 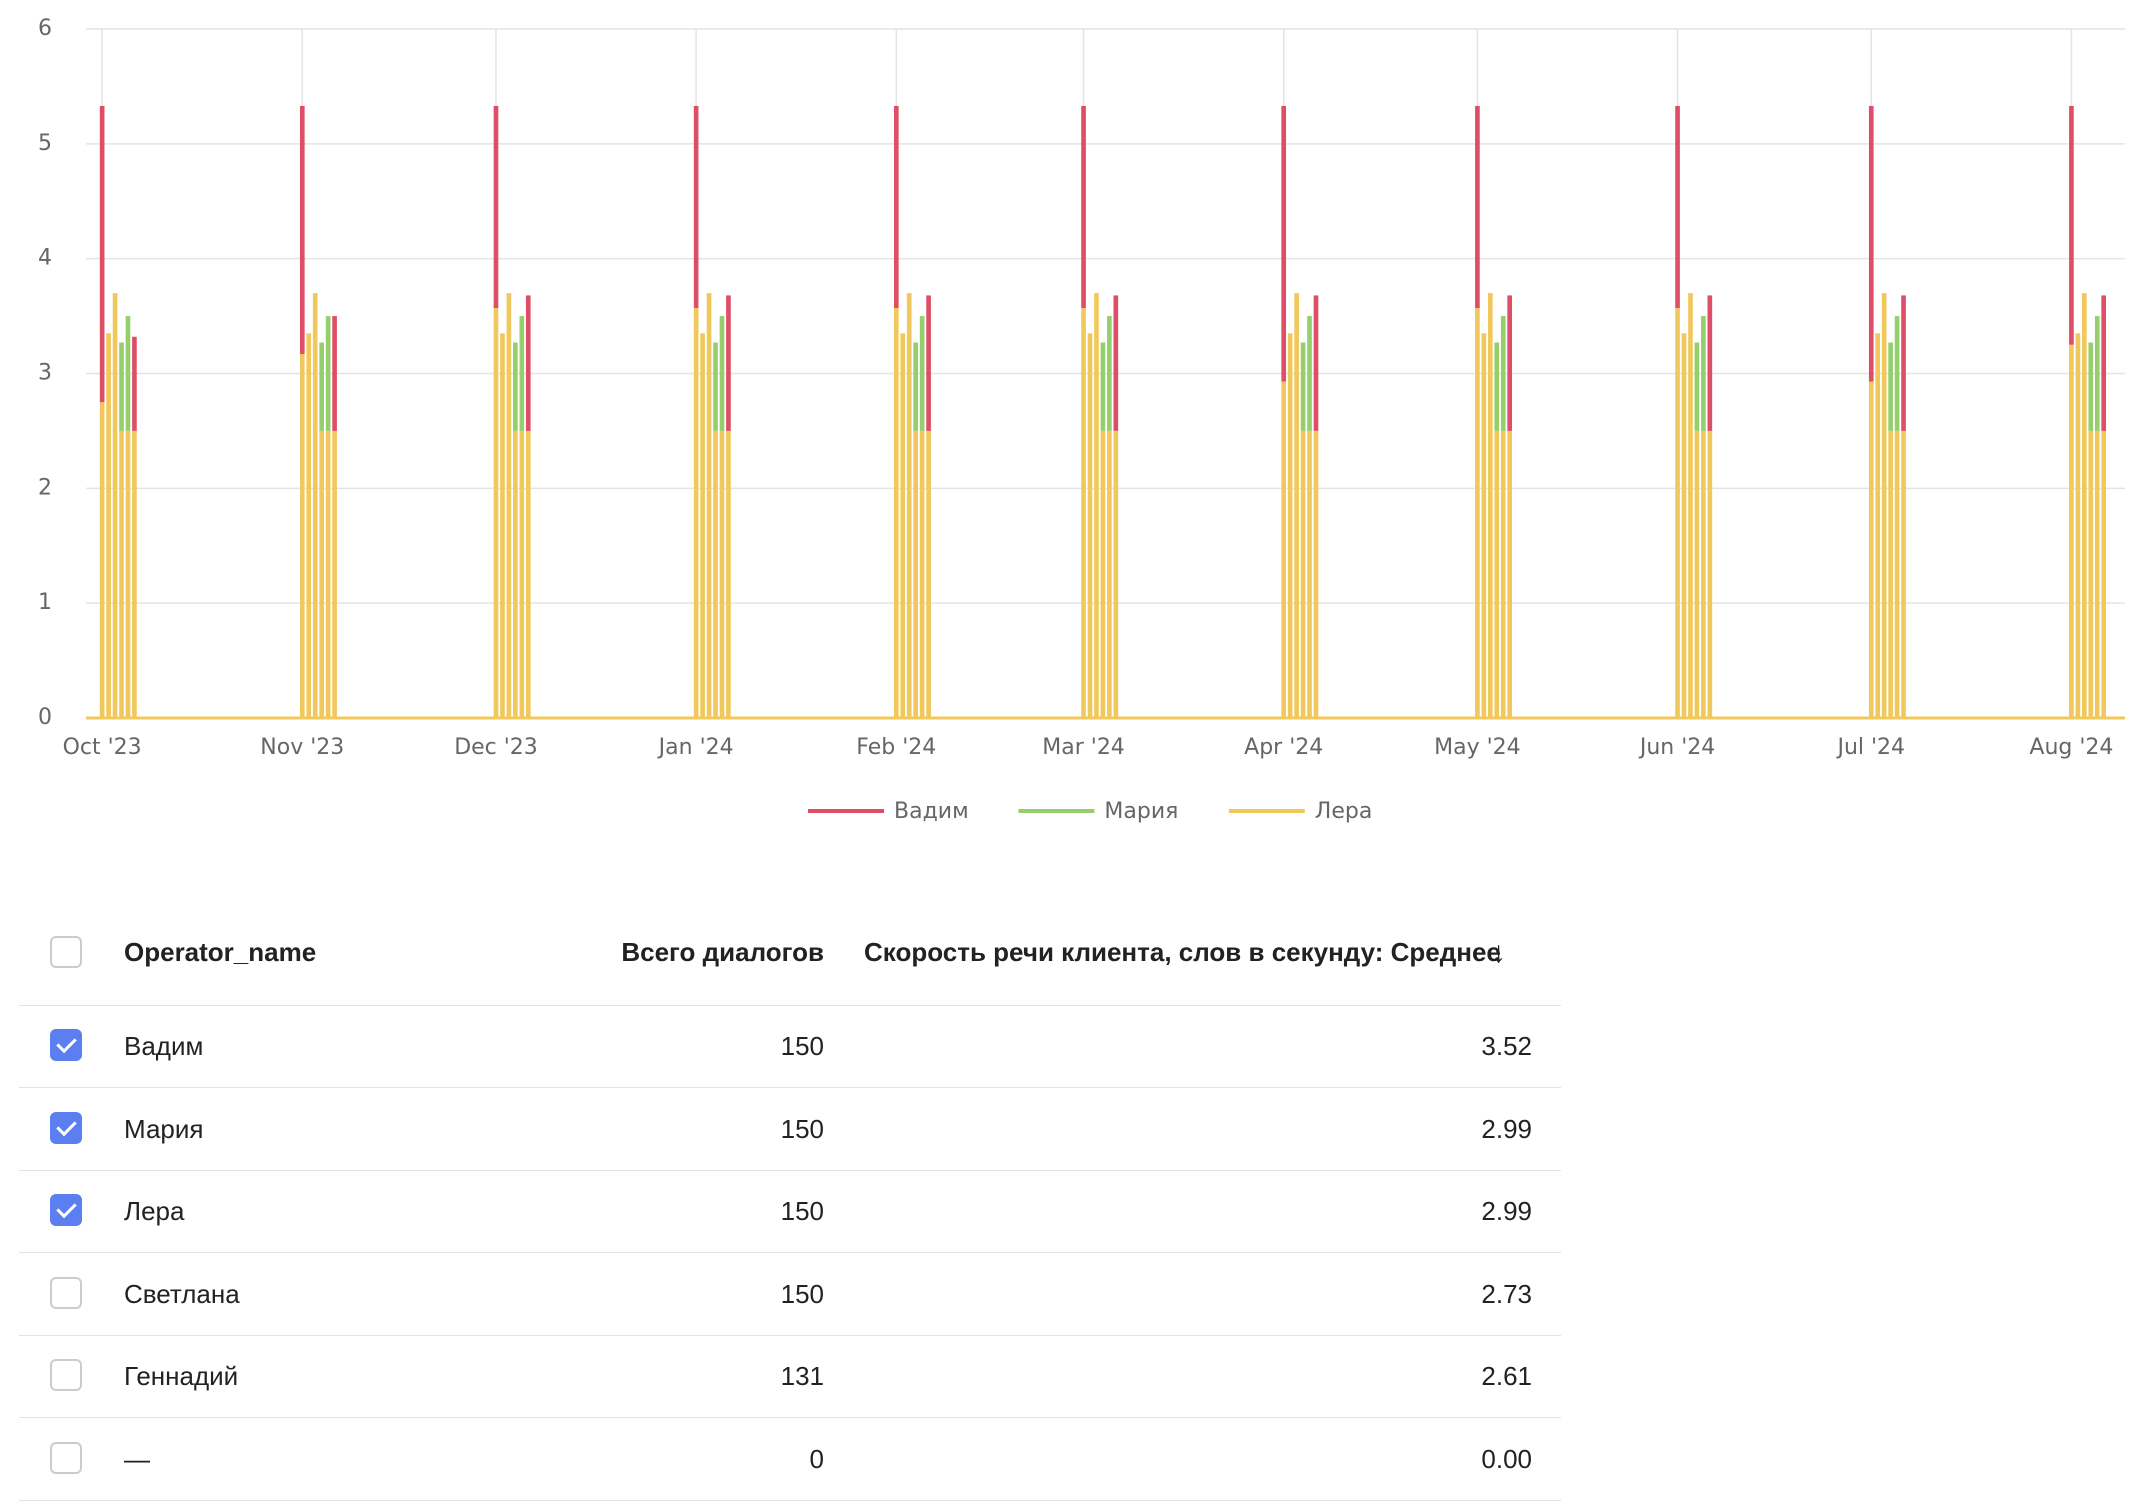 I want to click on legend-label: Вадим, so click(x=931, y=811).